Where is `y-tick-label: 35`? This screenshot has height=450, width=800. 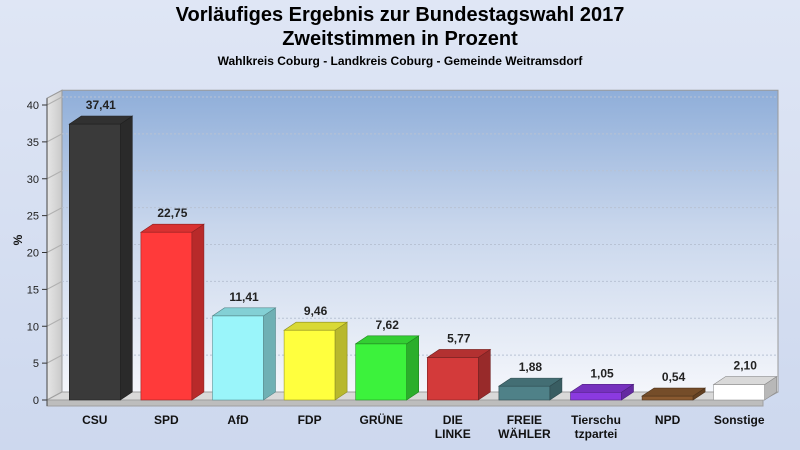
y-tick-label: 35 is located at coordinates (33, 143).